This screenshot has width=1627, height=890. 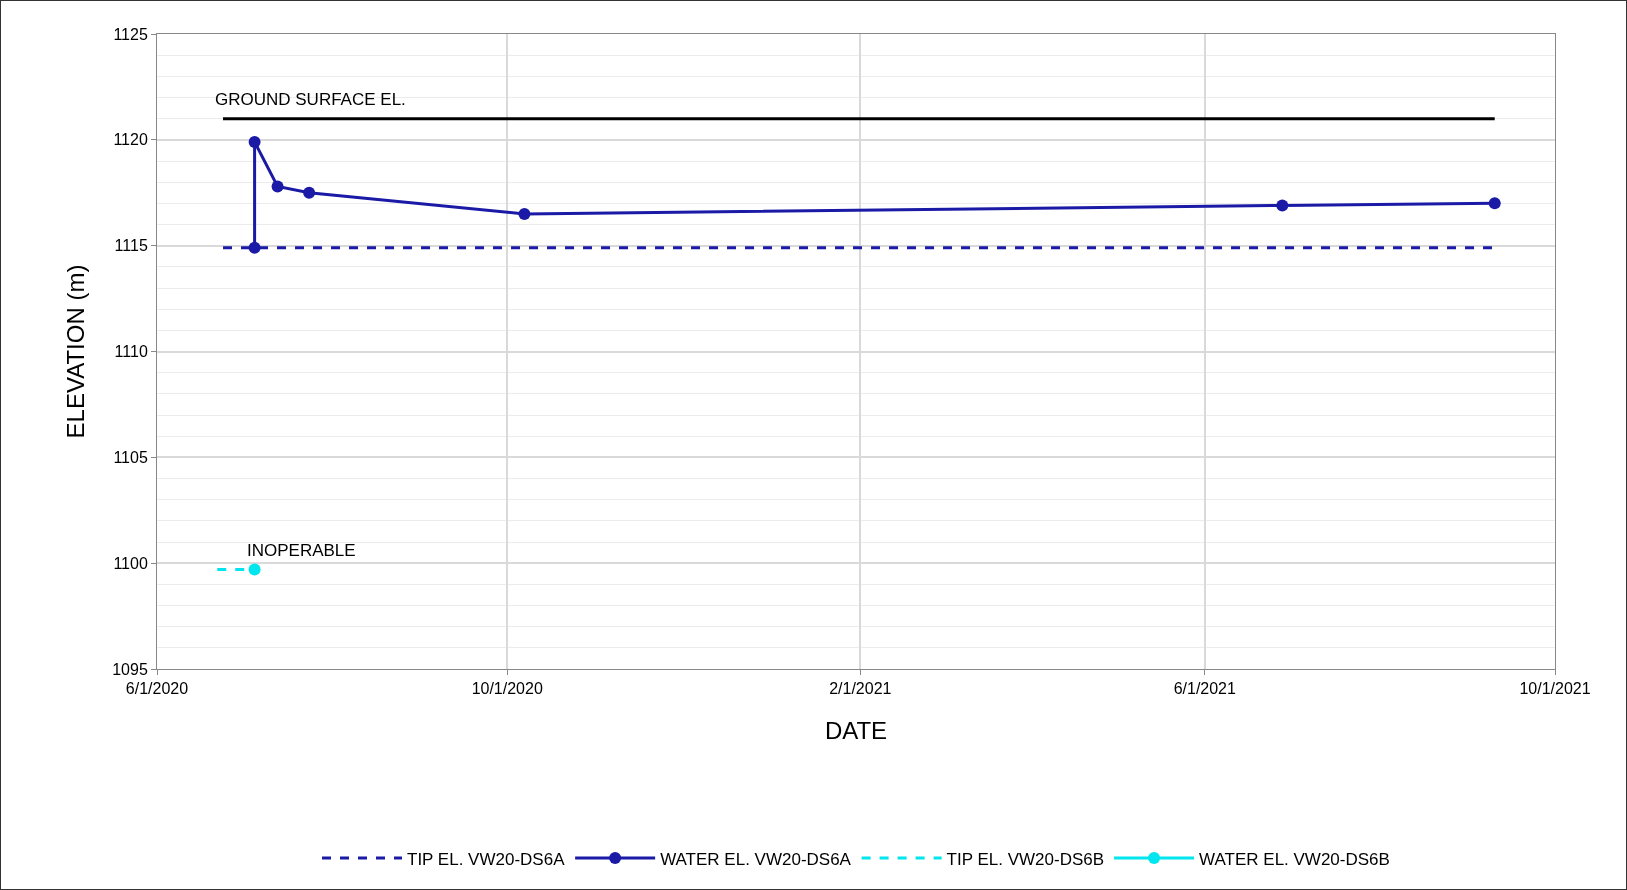 I want to click on x-tick-label: 10/1/2020, so click(x=507, y=689).